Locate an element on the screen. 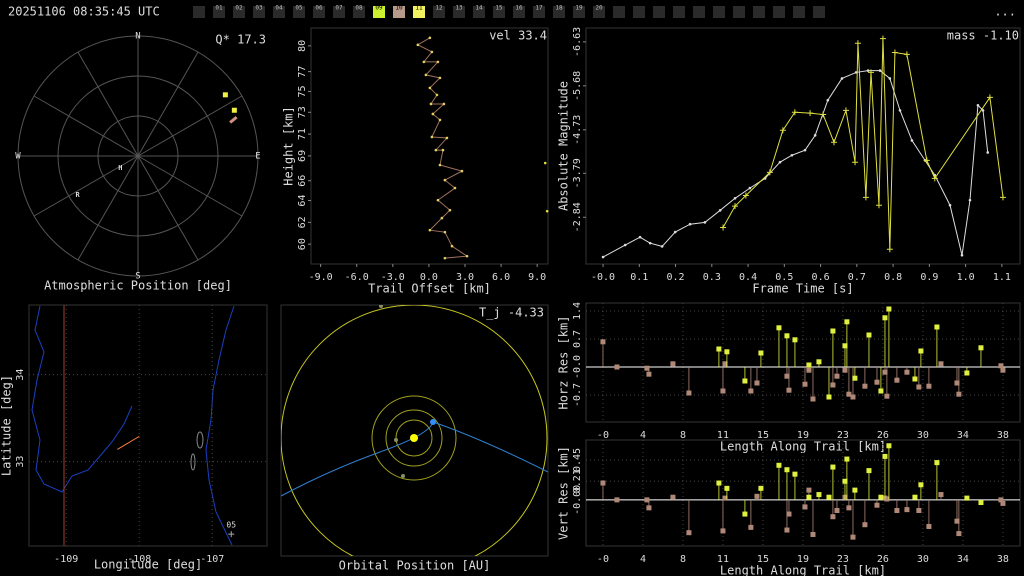 This screenshot has height=576, width=1024. station-marker: R is located at coordinates (78, 195).